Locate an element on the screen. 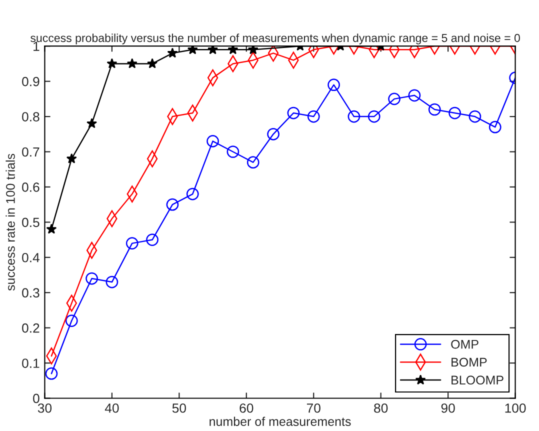 The image size is (539, 431). x-tick-label: 100 is located at coordinates (515, 408).